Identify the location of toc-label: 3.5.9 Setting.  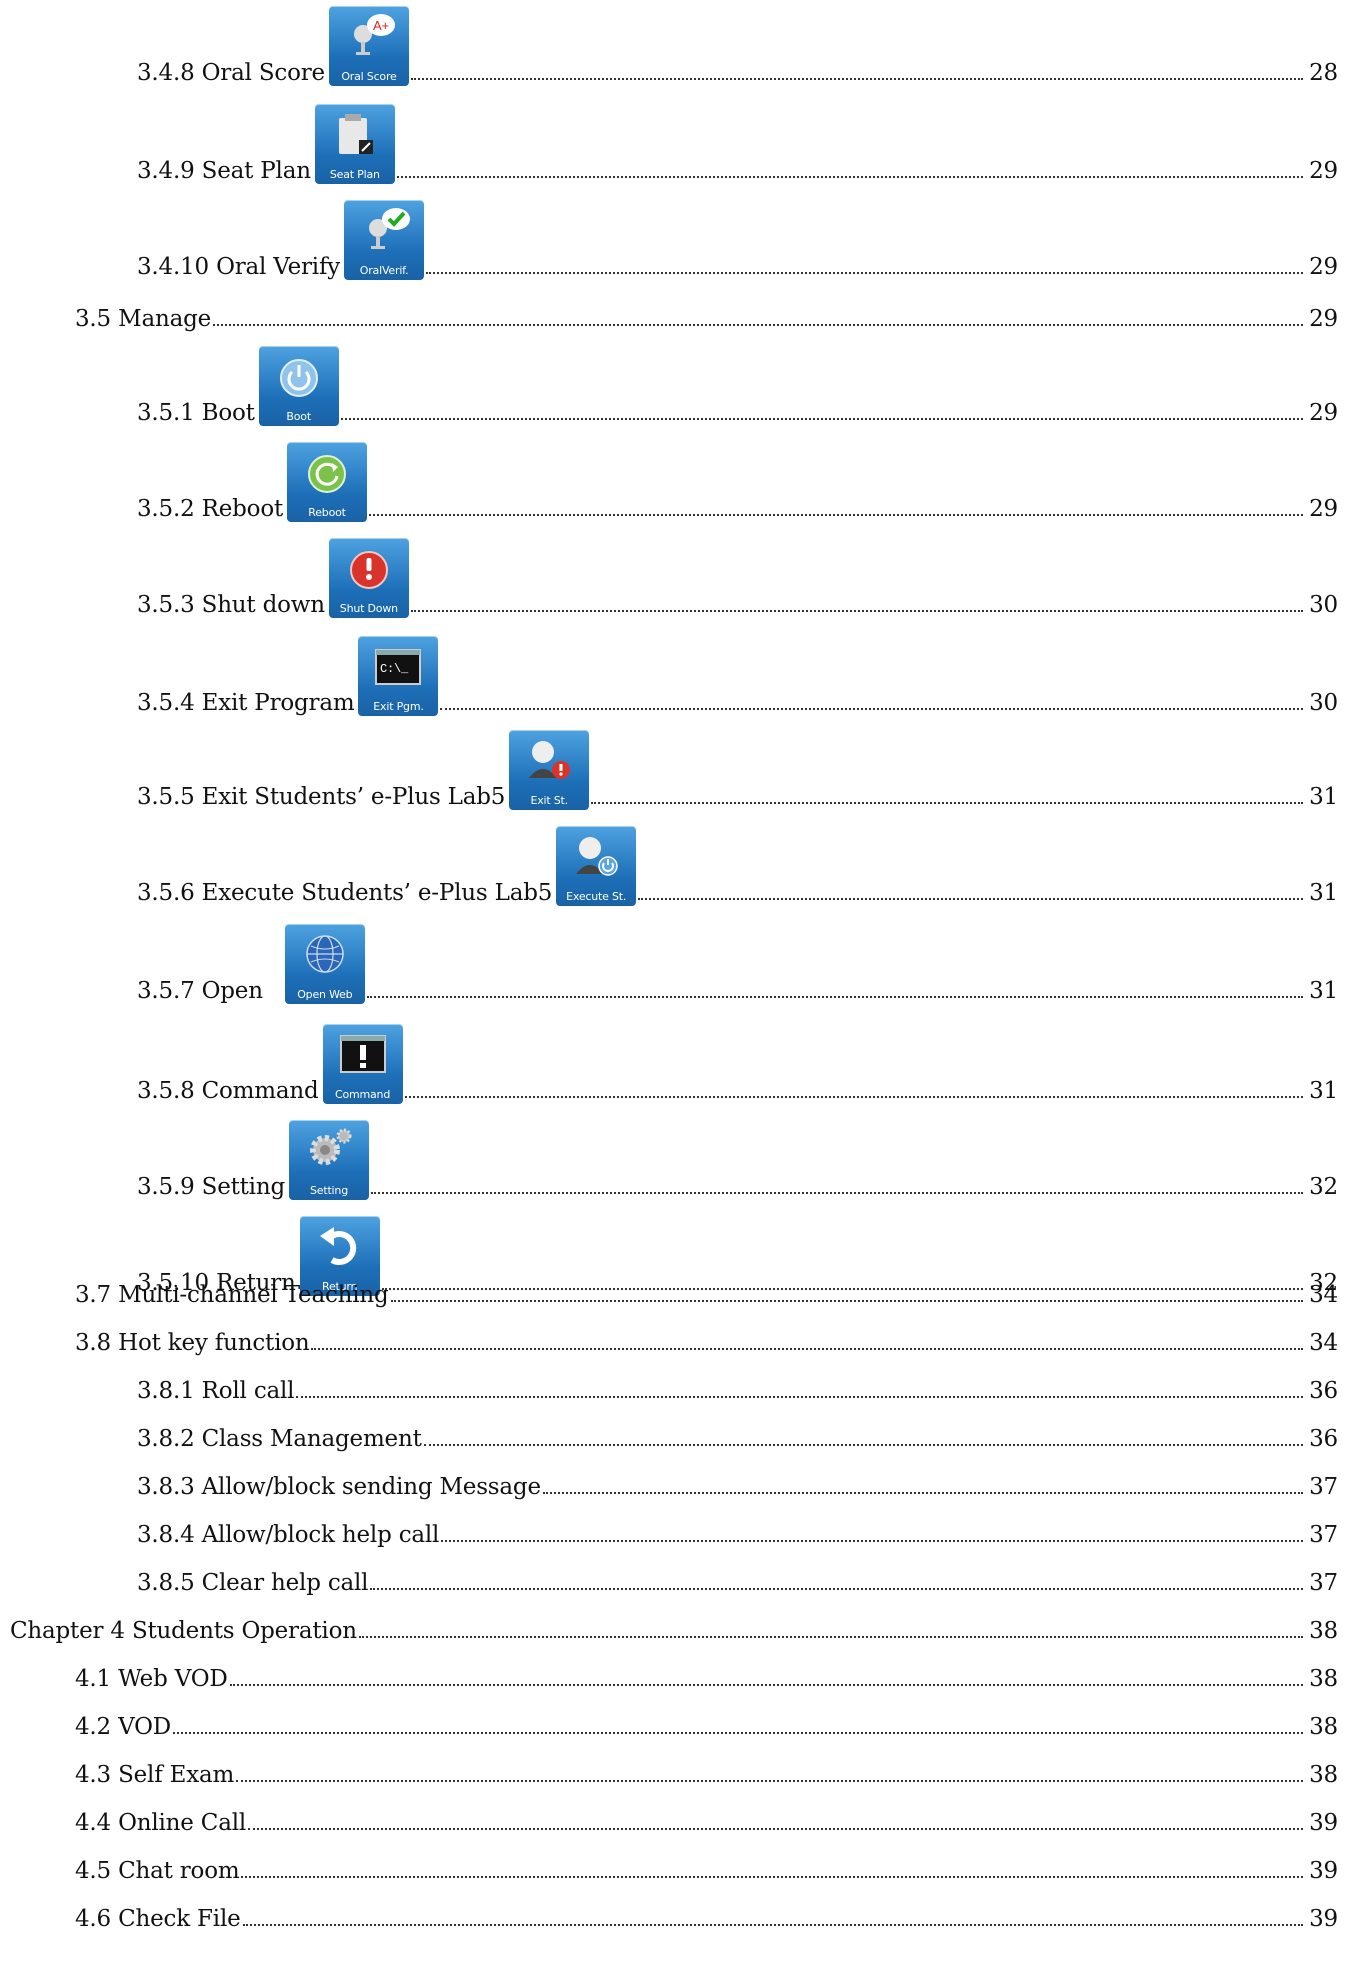
(211, 1187).